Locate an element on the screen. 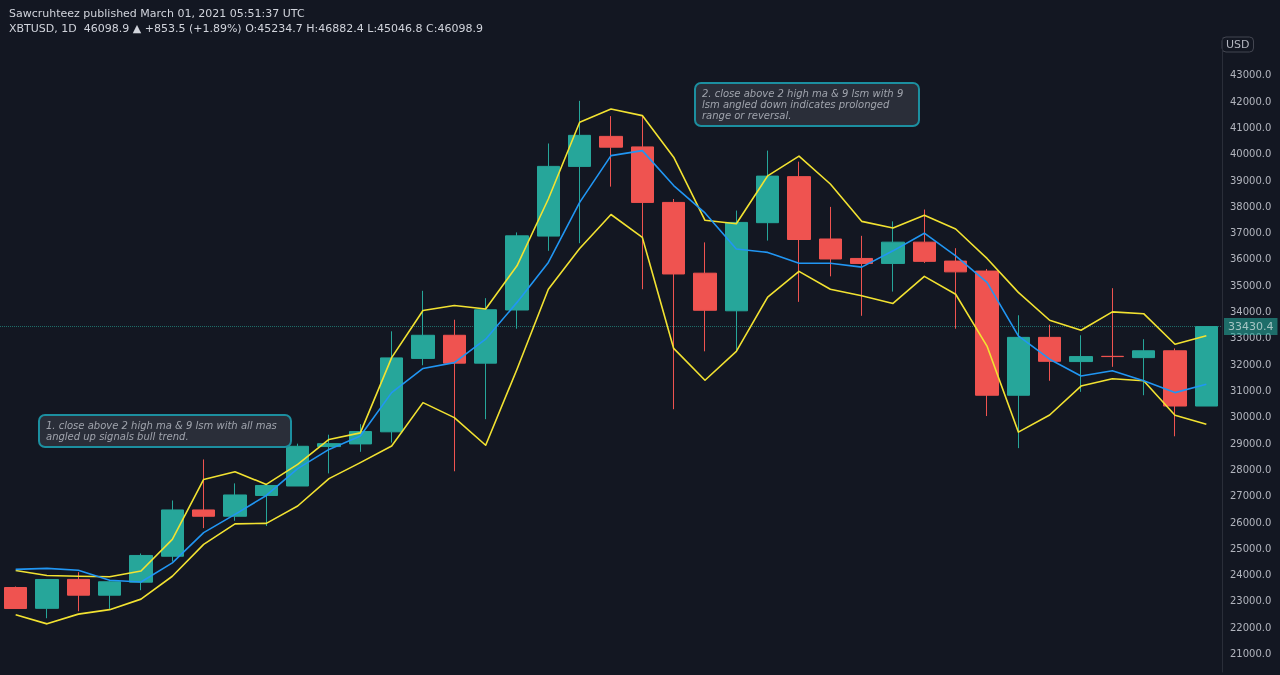  y-tick-label: 43000.0 is located at coordinates (1251, 75).